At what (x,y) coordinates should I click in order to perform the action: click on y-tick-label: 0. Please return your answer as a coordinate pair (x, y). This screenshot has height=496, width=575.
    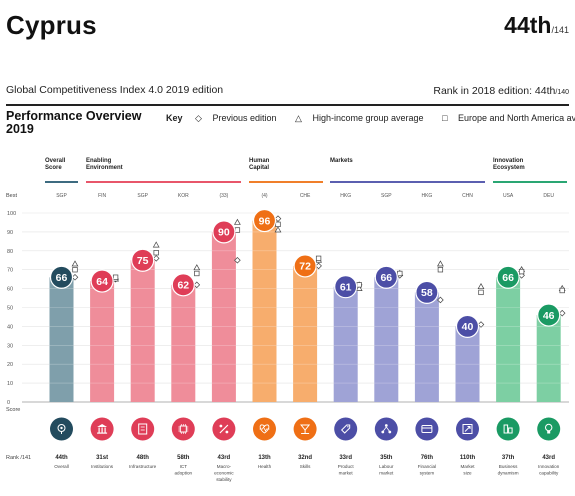
    Looking at the image, I should click on (8, 403).